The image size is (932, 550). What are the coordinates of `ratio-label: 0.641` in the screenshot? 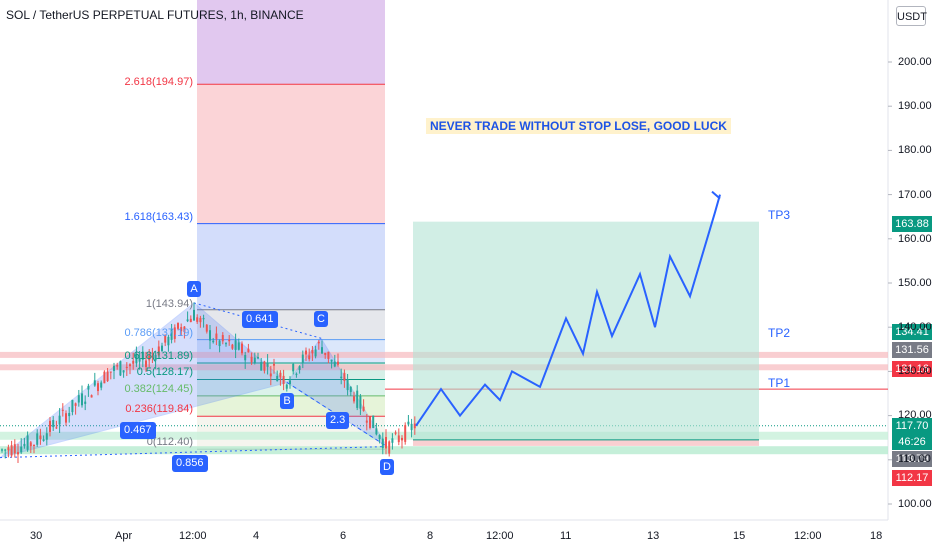 It's located at (260, 319).